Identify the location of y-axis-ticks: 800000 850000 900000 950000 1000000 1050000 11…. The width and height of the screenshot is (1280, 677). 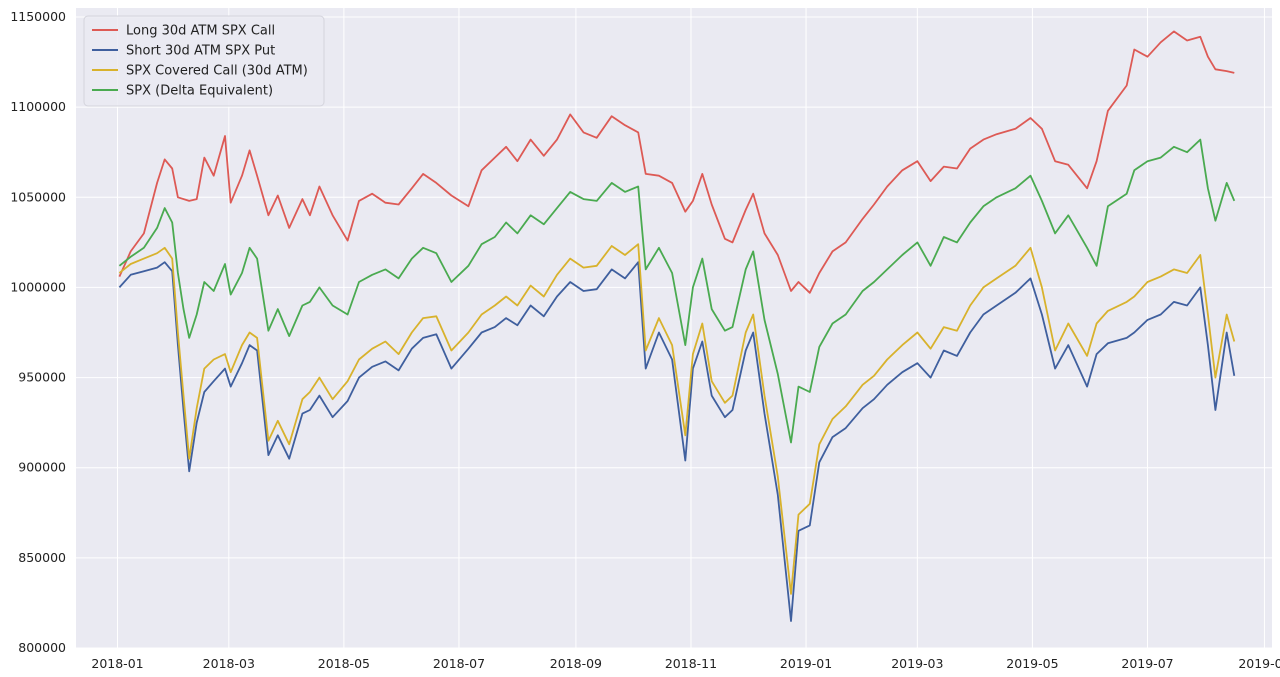
(38, 332).